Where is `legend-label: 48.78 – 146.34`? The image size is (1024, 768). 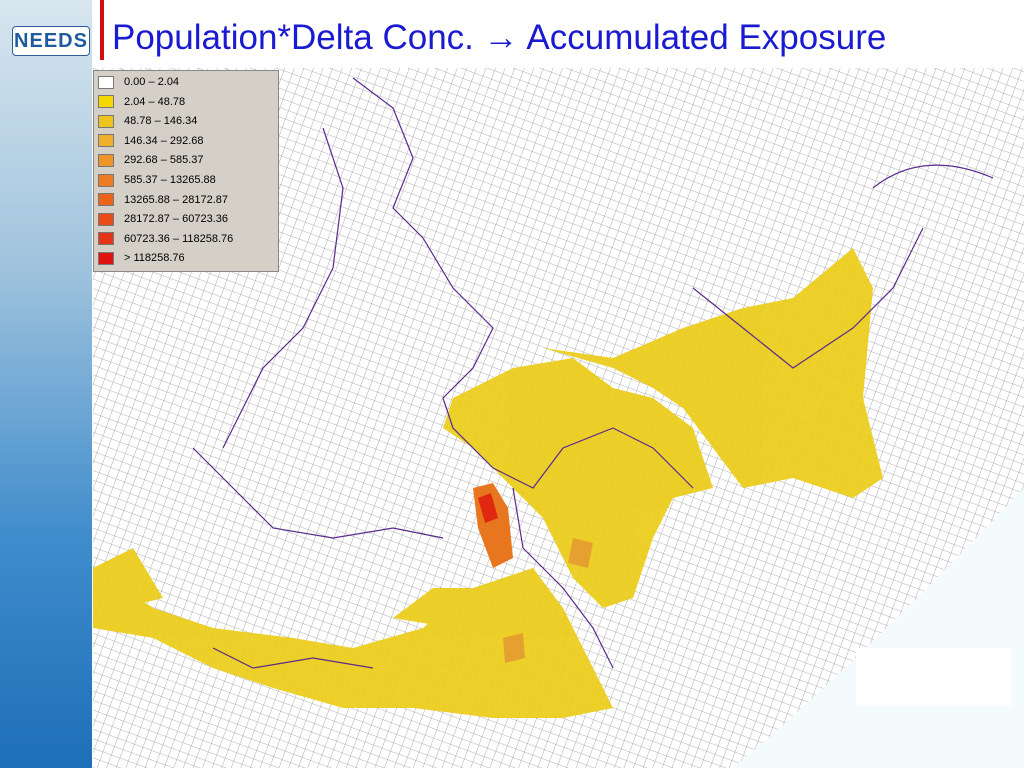
legend-label: 48.78 – 146.34 is located at coordinates (161, 121).